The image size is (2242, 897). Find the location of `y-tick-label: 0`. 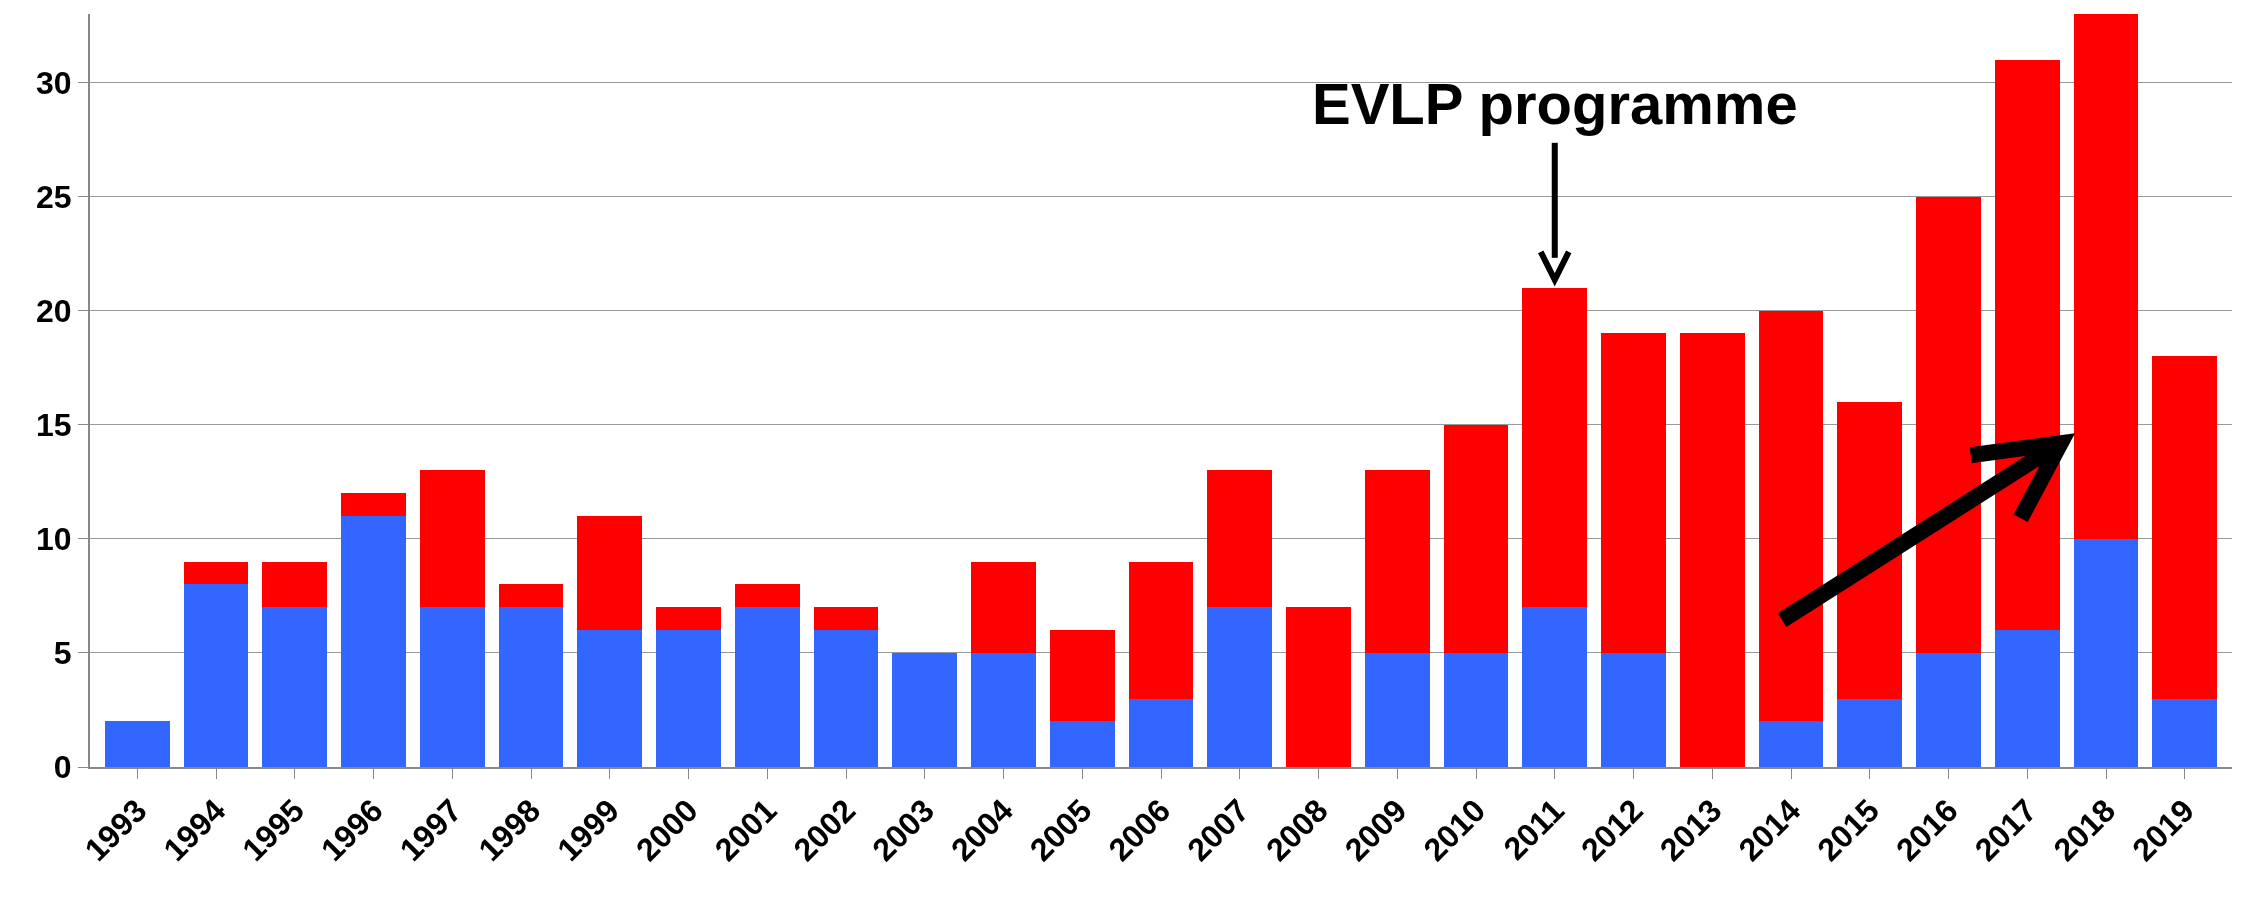

y-tick-label: 0 is located at coordinates (62, 767).